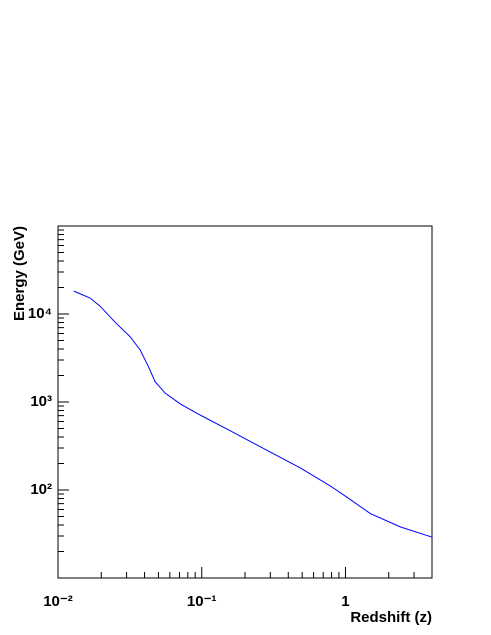  Describe the element at coordinates (345, 601) in the screenshot. I see `x-tick-label: 1` at that location.